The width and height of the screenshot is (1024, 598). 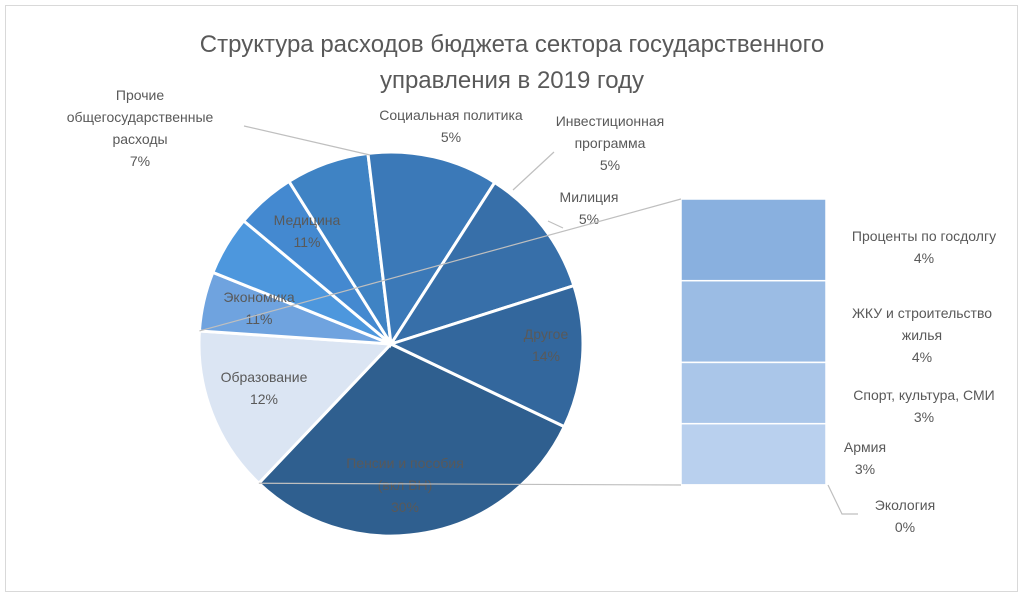 What do you see at coordinates (512, 80) in the screenshot?
I see `chart-title-line: управления в 2019 году` at bounding box center [512, 80].